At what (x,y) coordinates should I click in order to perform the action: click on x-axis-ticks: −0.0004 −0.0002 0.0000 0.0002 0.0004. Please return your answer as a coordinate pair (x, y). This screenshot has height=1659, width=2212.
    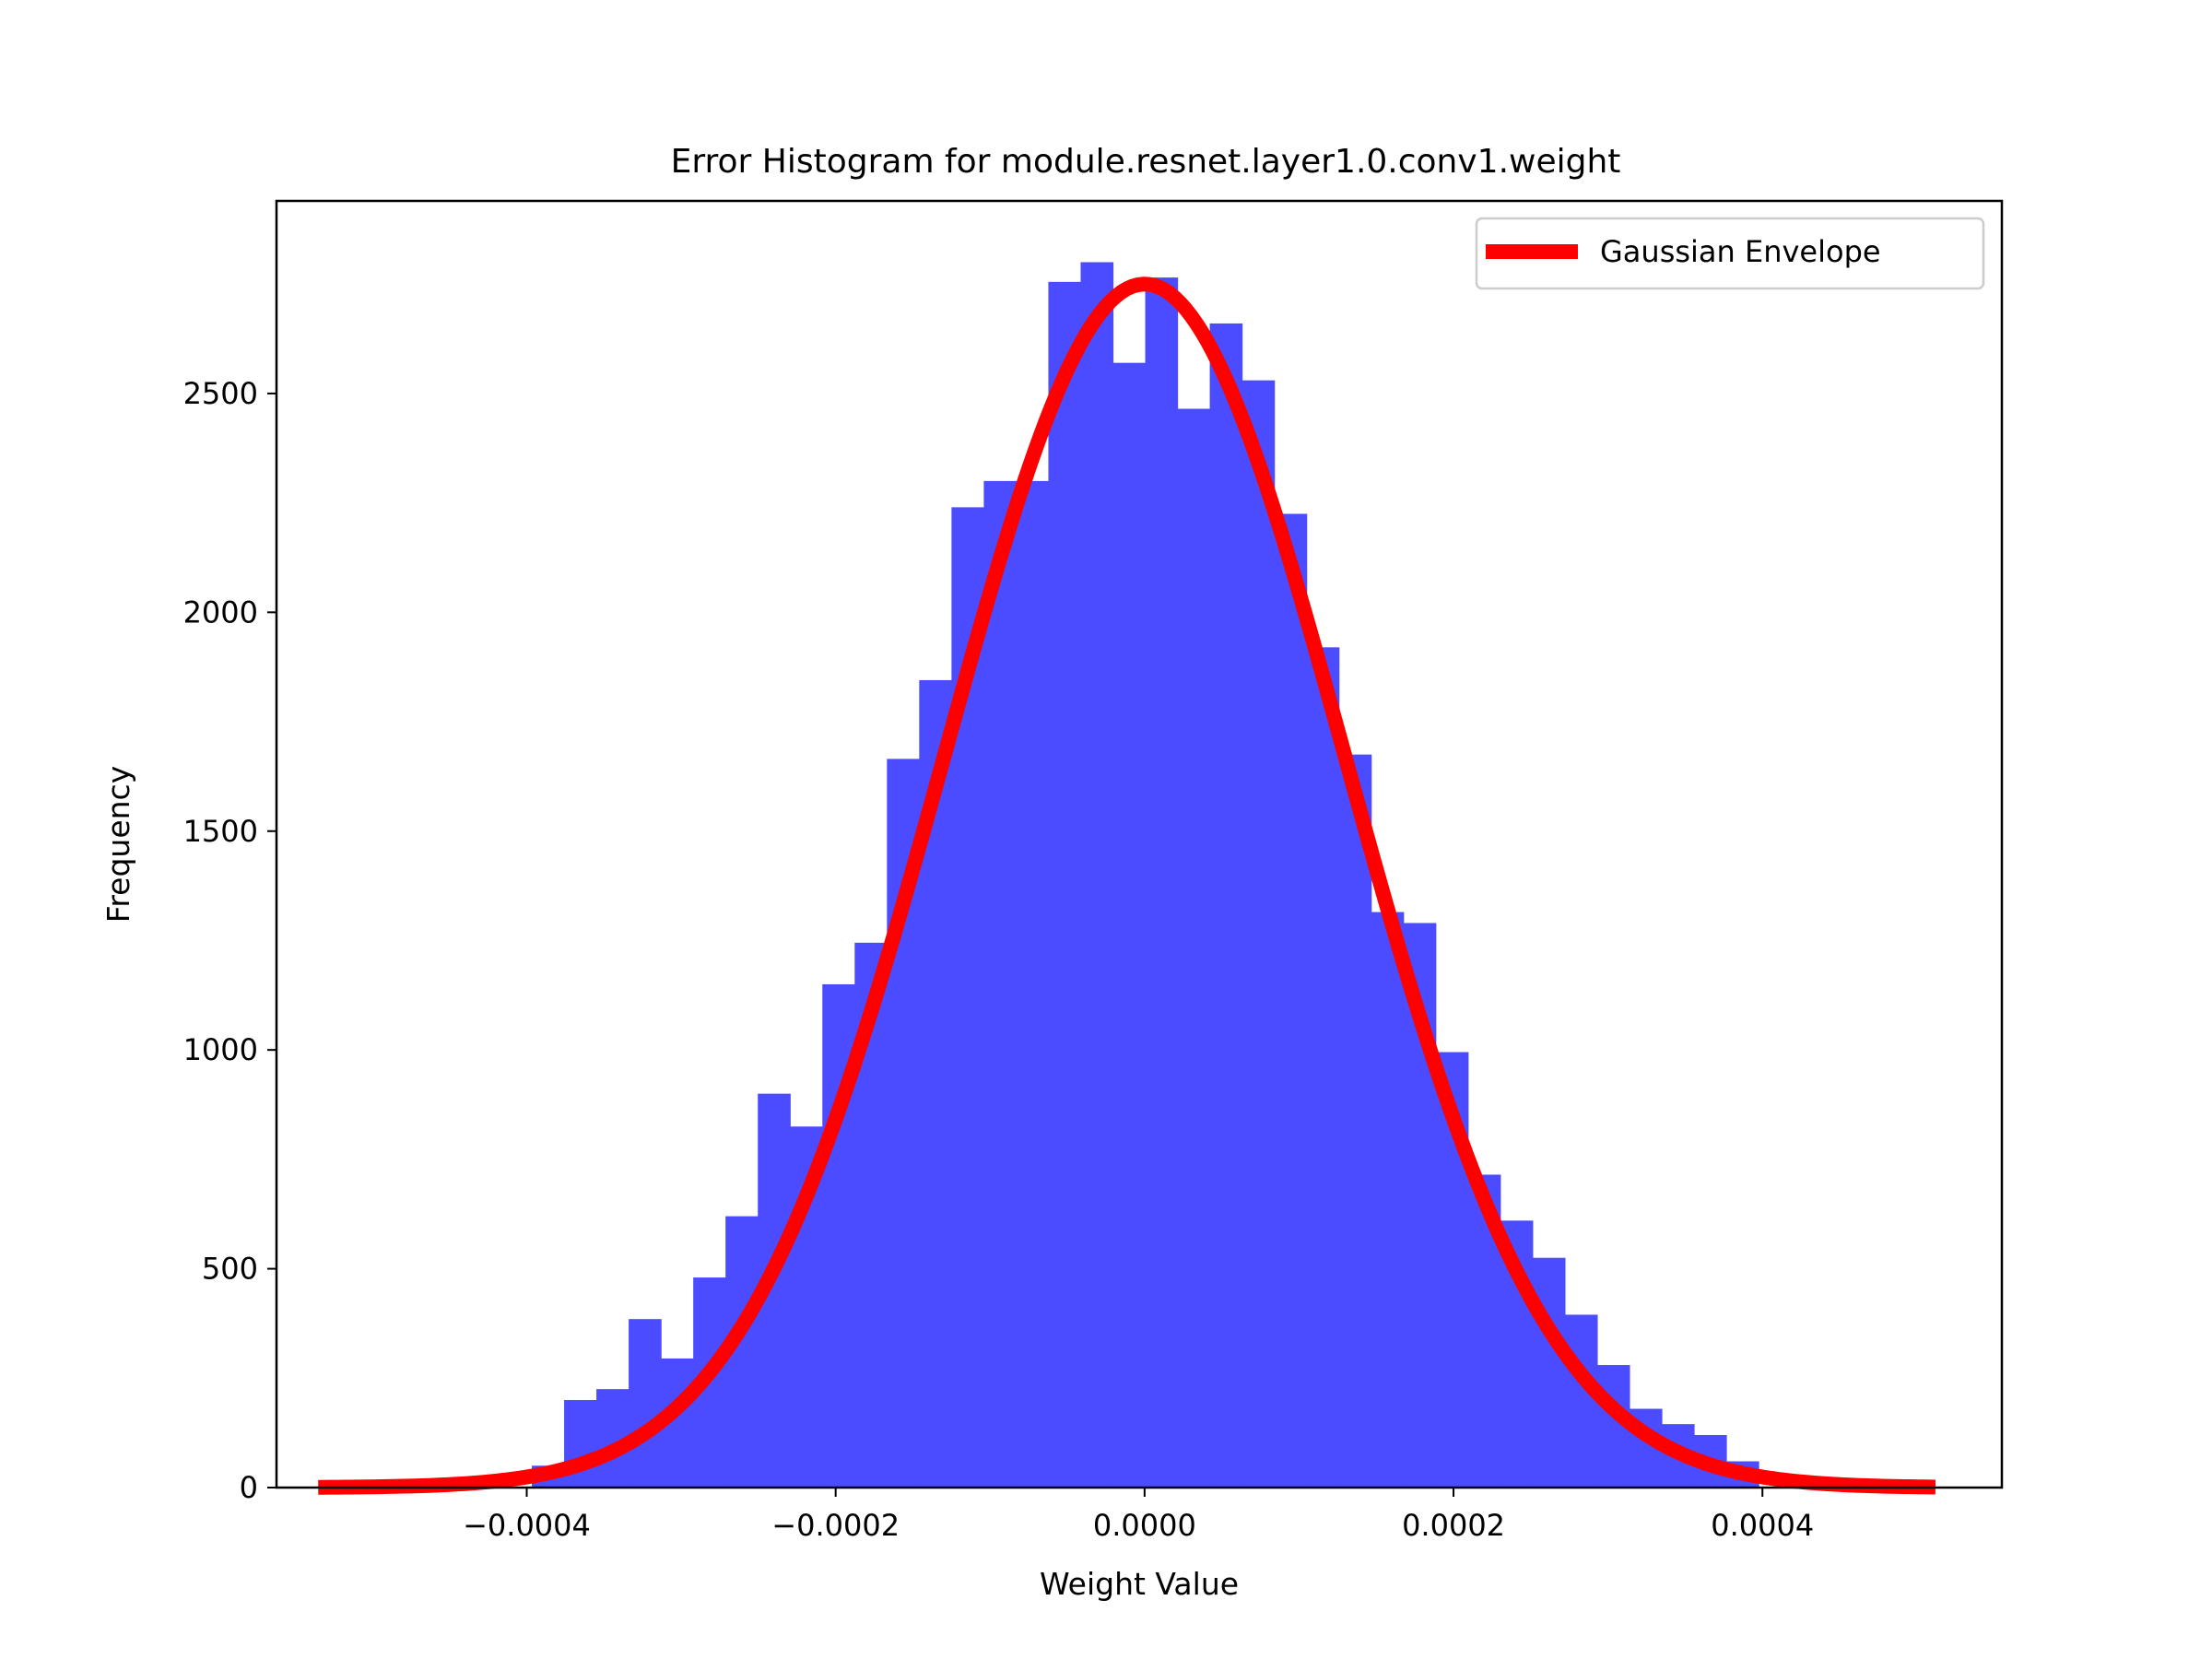
    Looking at the image, I should click on (1138, 1515).